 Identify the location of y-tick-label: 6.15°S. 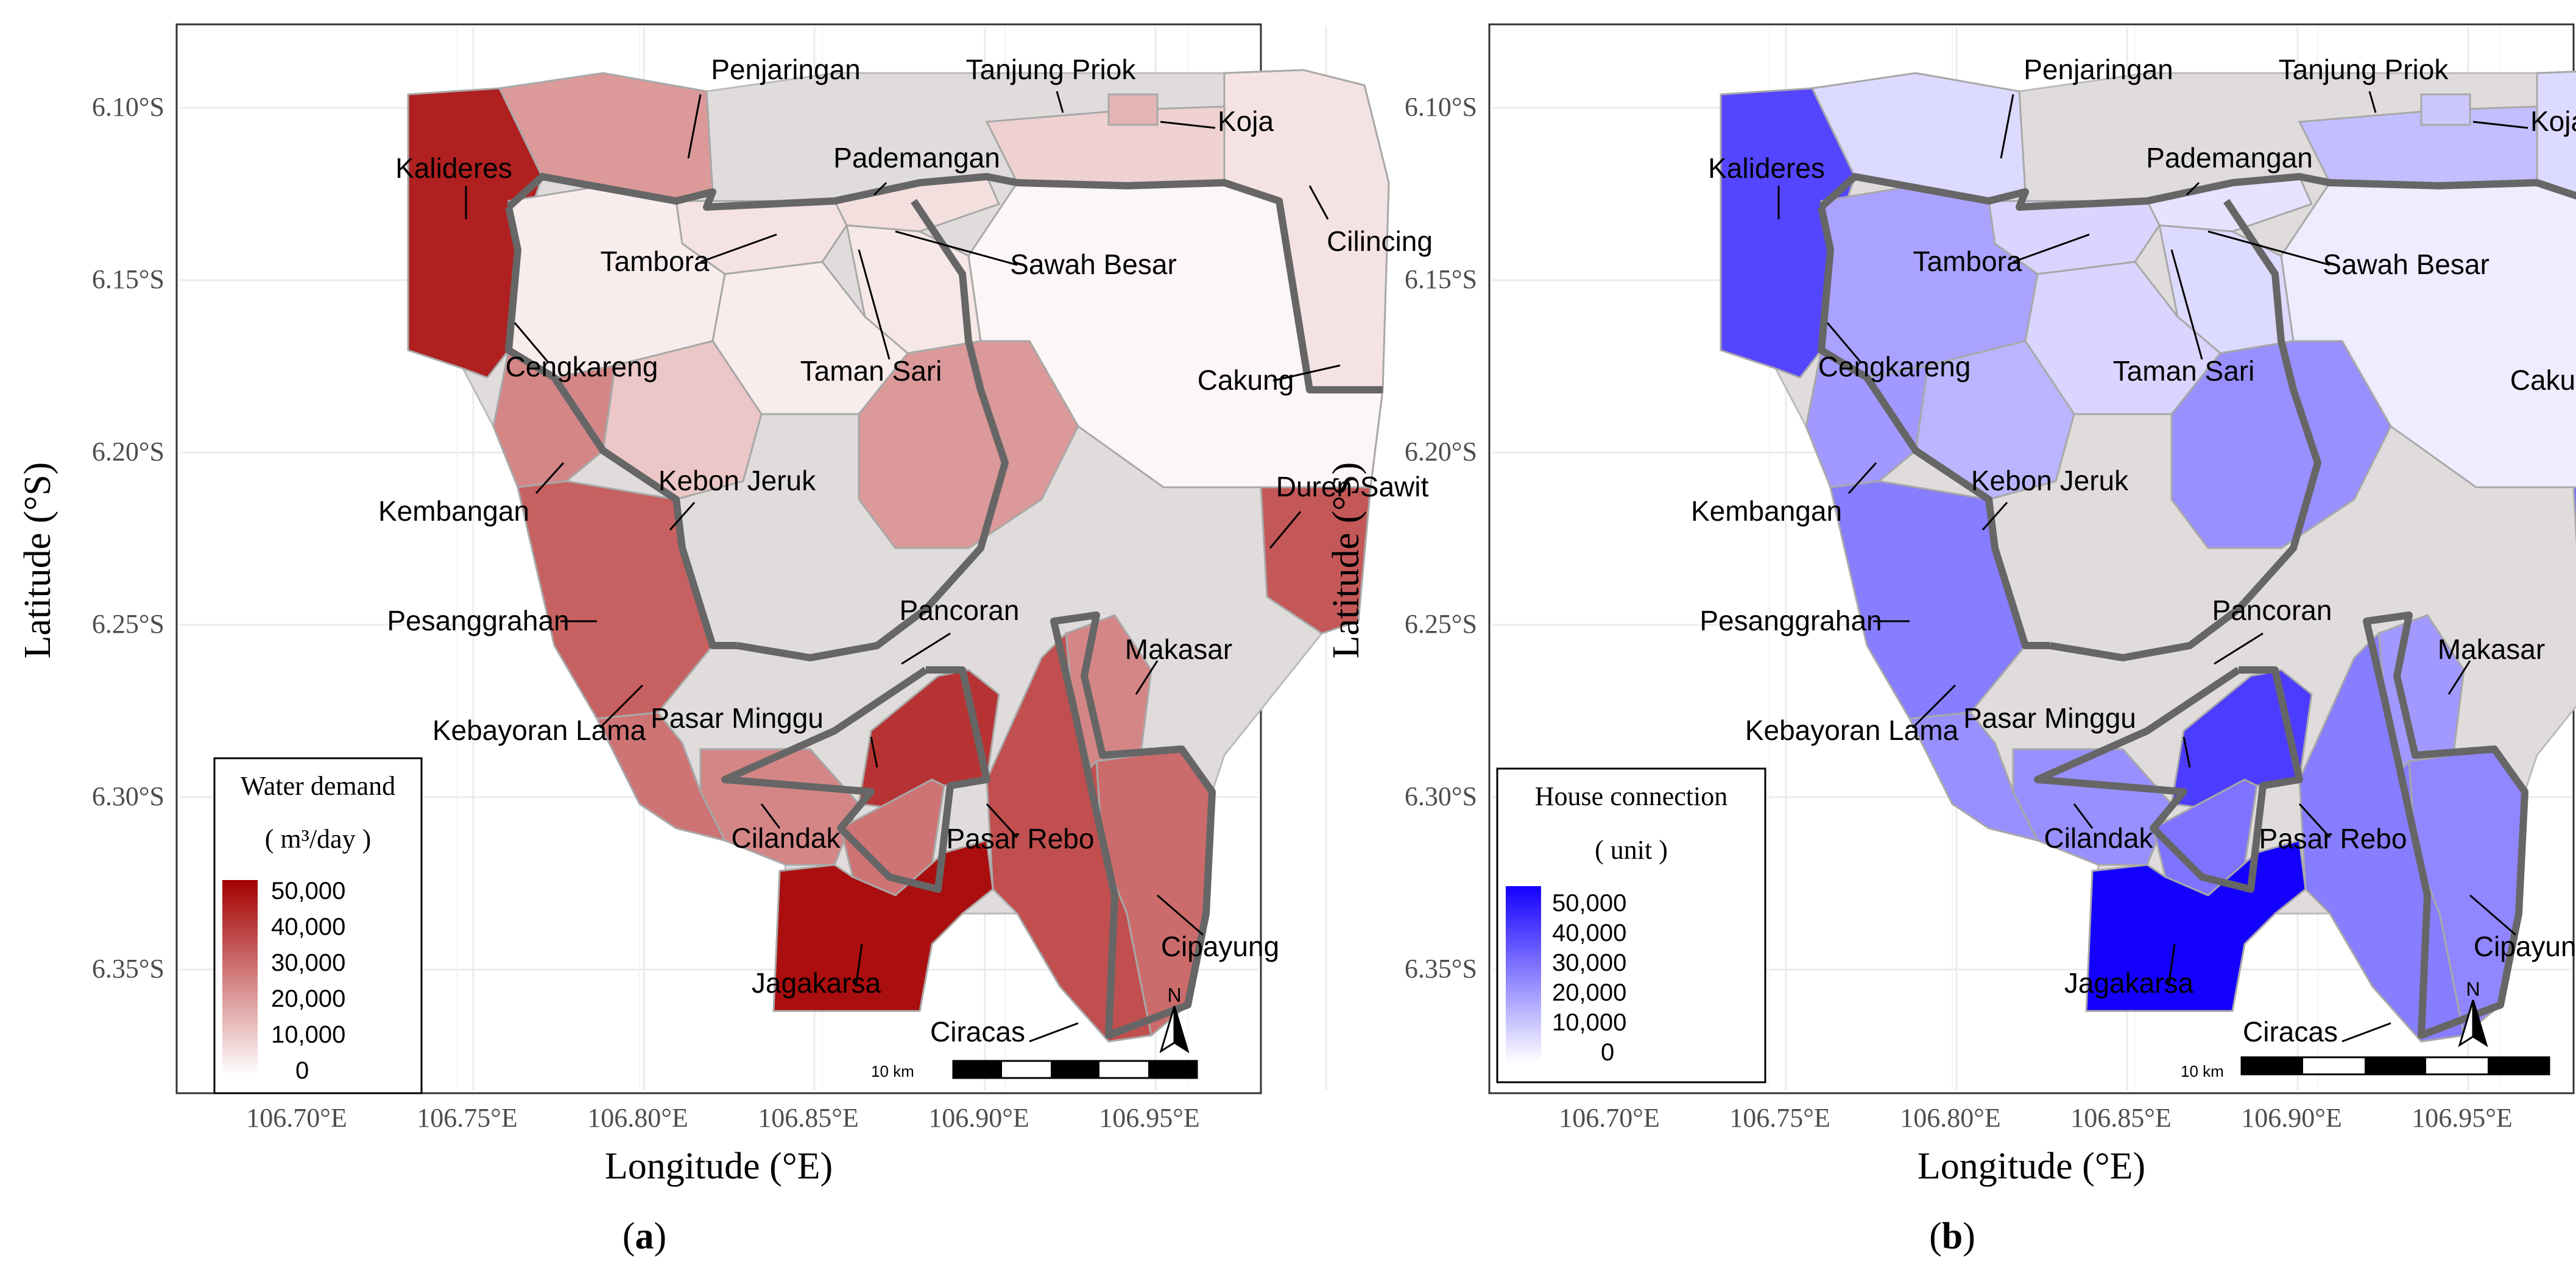
(128, 279).